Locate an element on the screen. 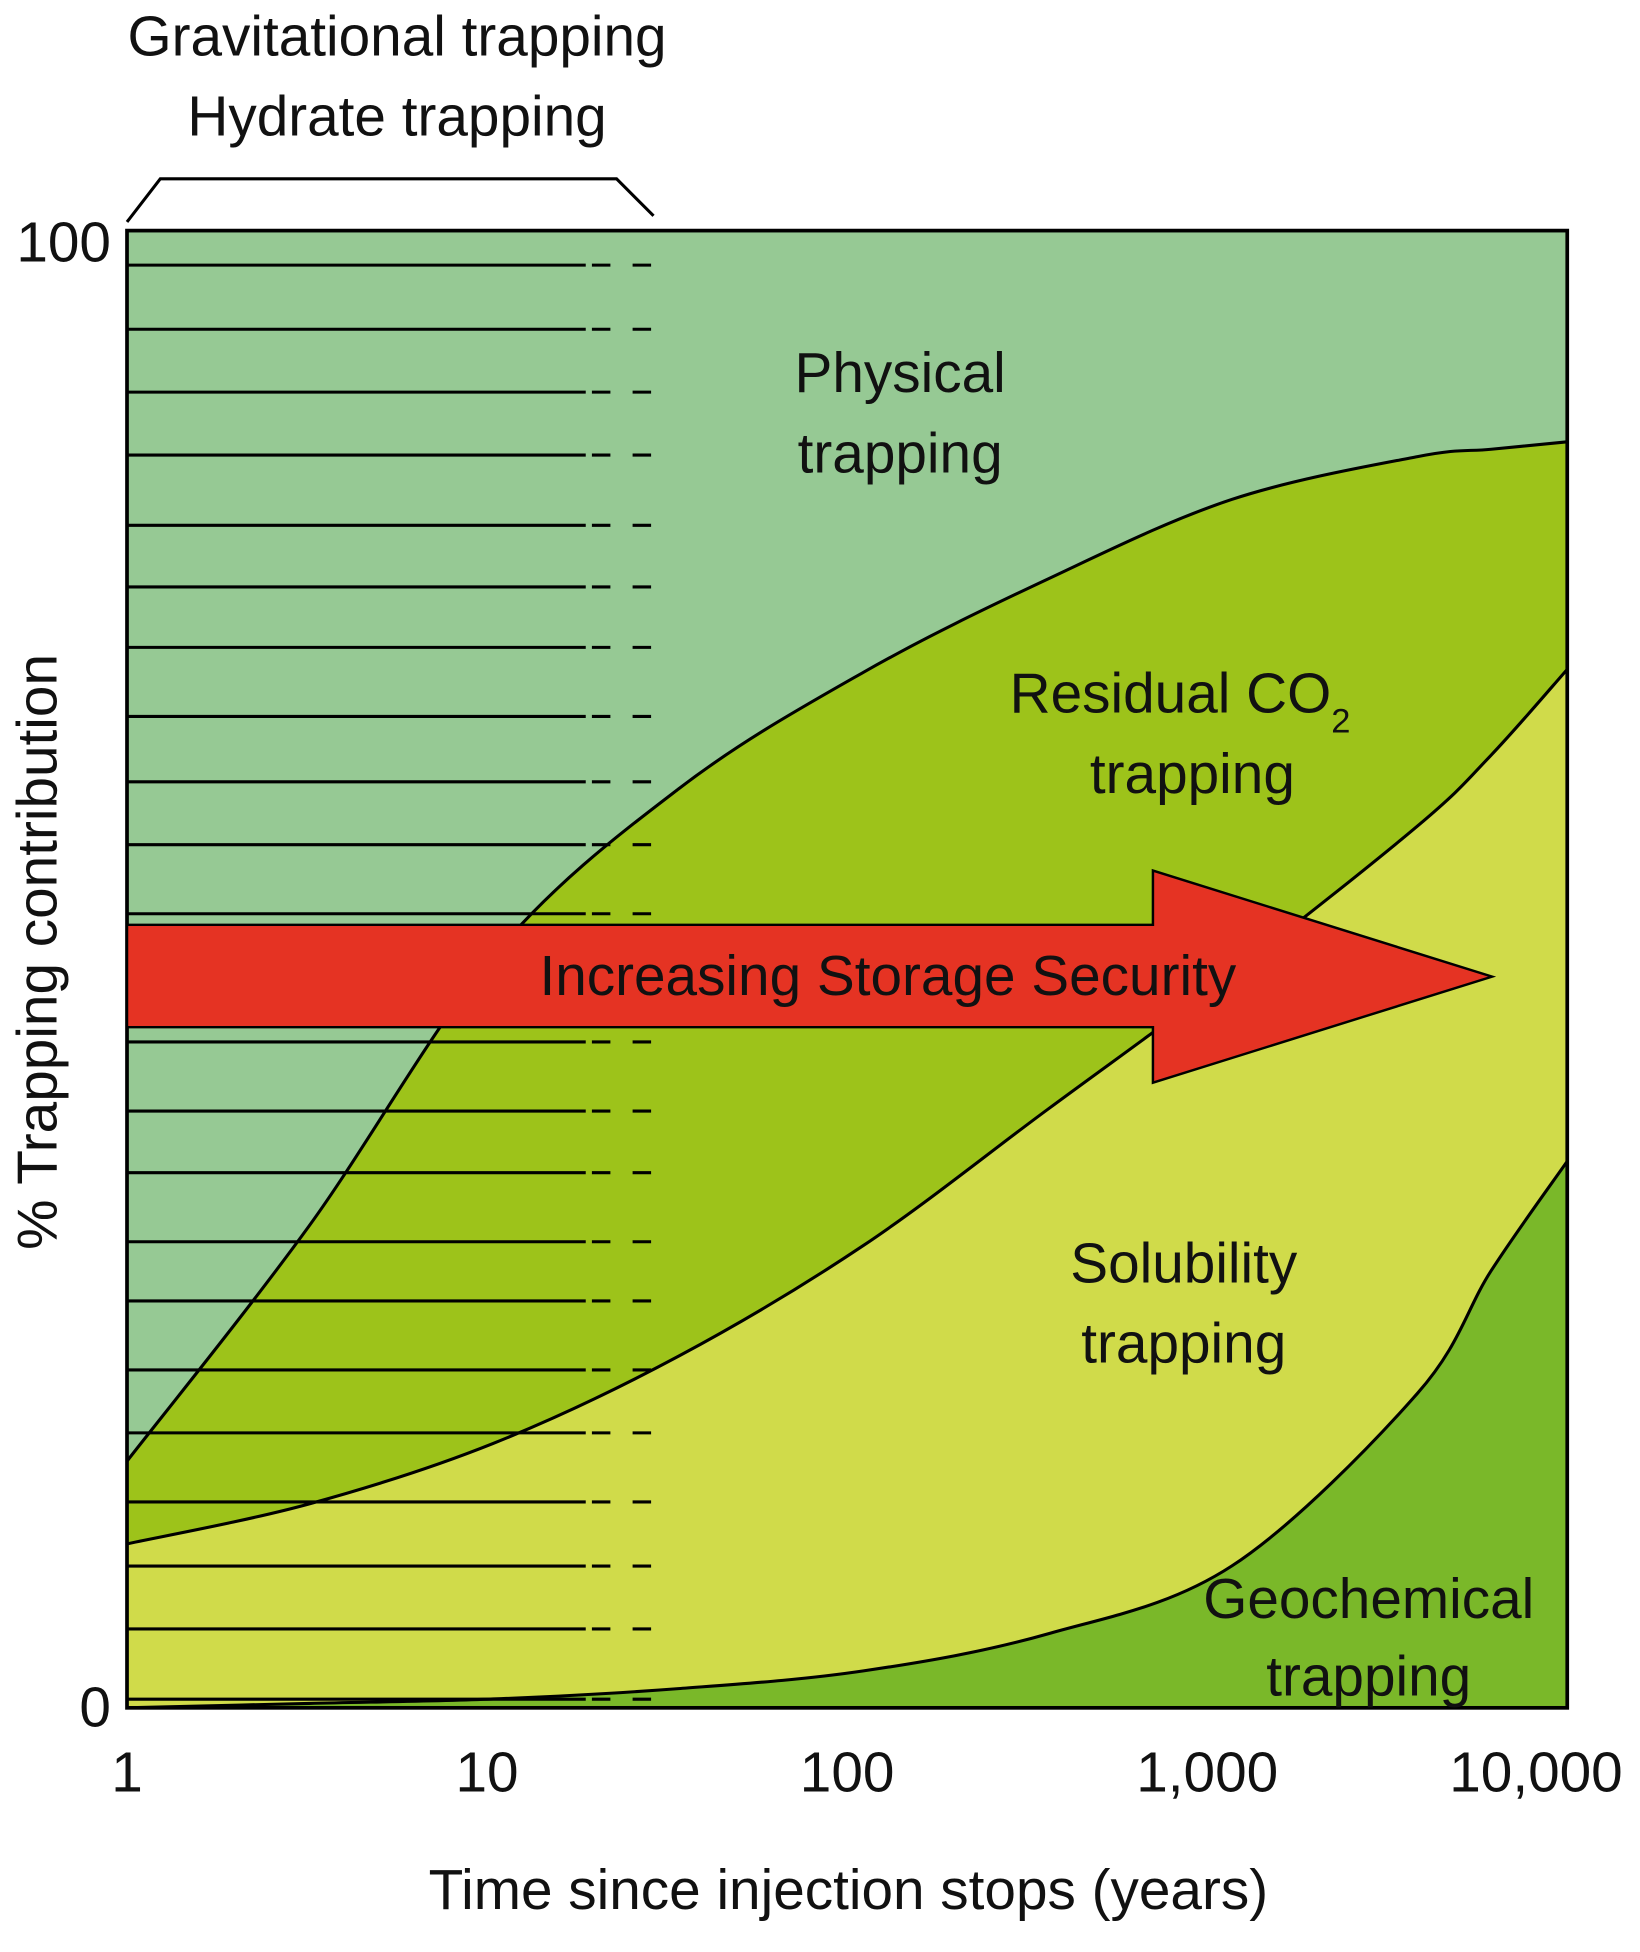  security-arrow is located at coordinates (811, 976).